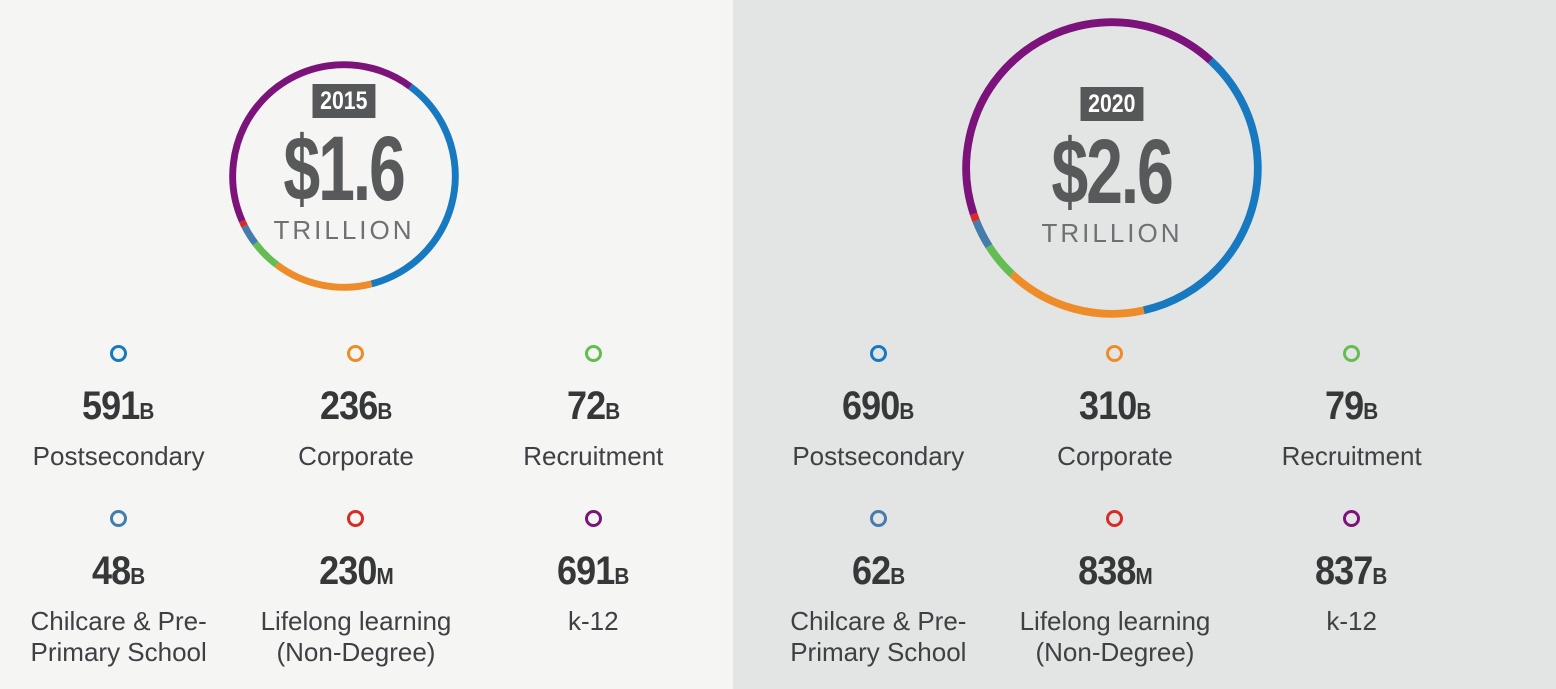 The image size is (1556, 689). I want to click on legend-item-k12: 837B k-12, so click(1351, 589).